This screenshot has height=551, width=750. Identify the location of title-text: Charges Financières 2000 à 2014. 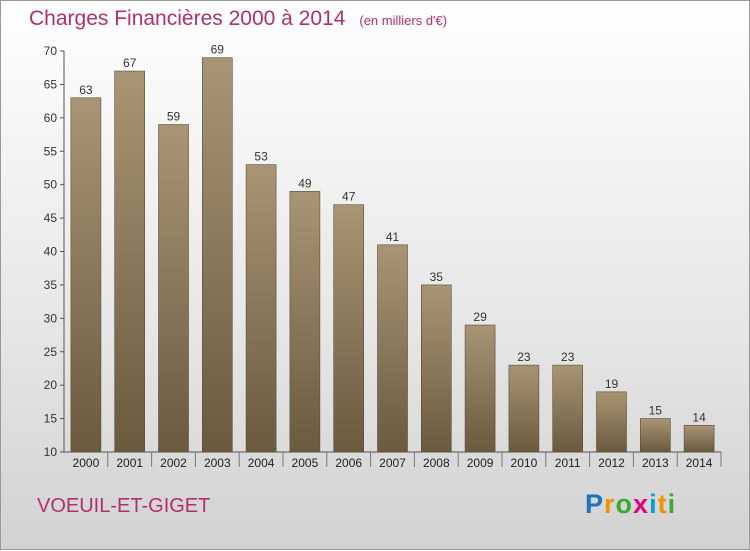
(187, 18).